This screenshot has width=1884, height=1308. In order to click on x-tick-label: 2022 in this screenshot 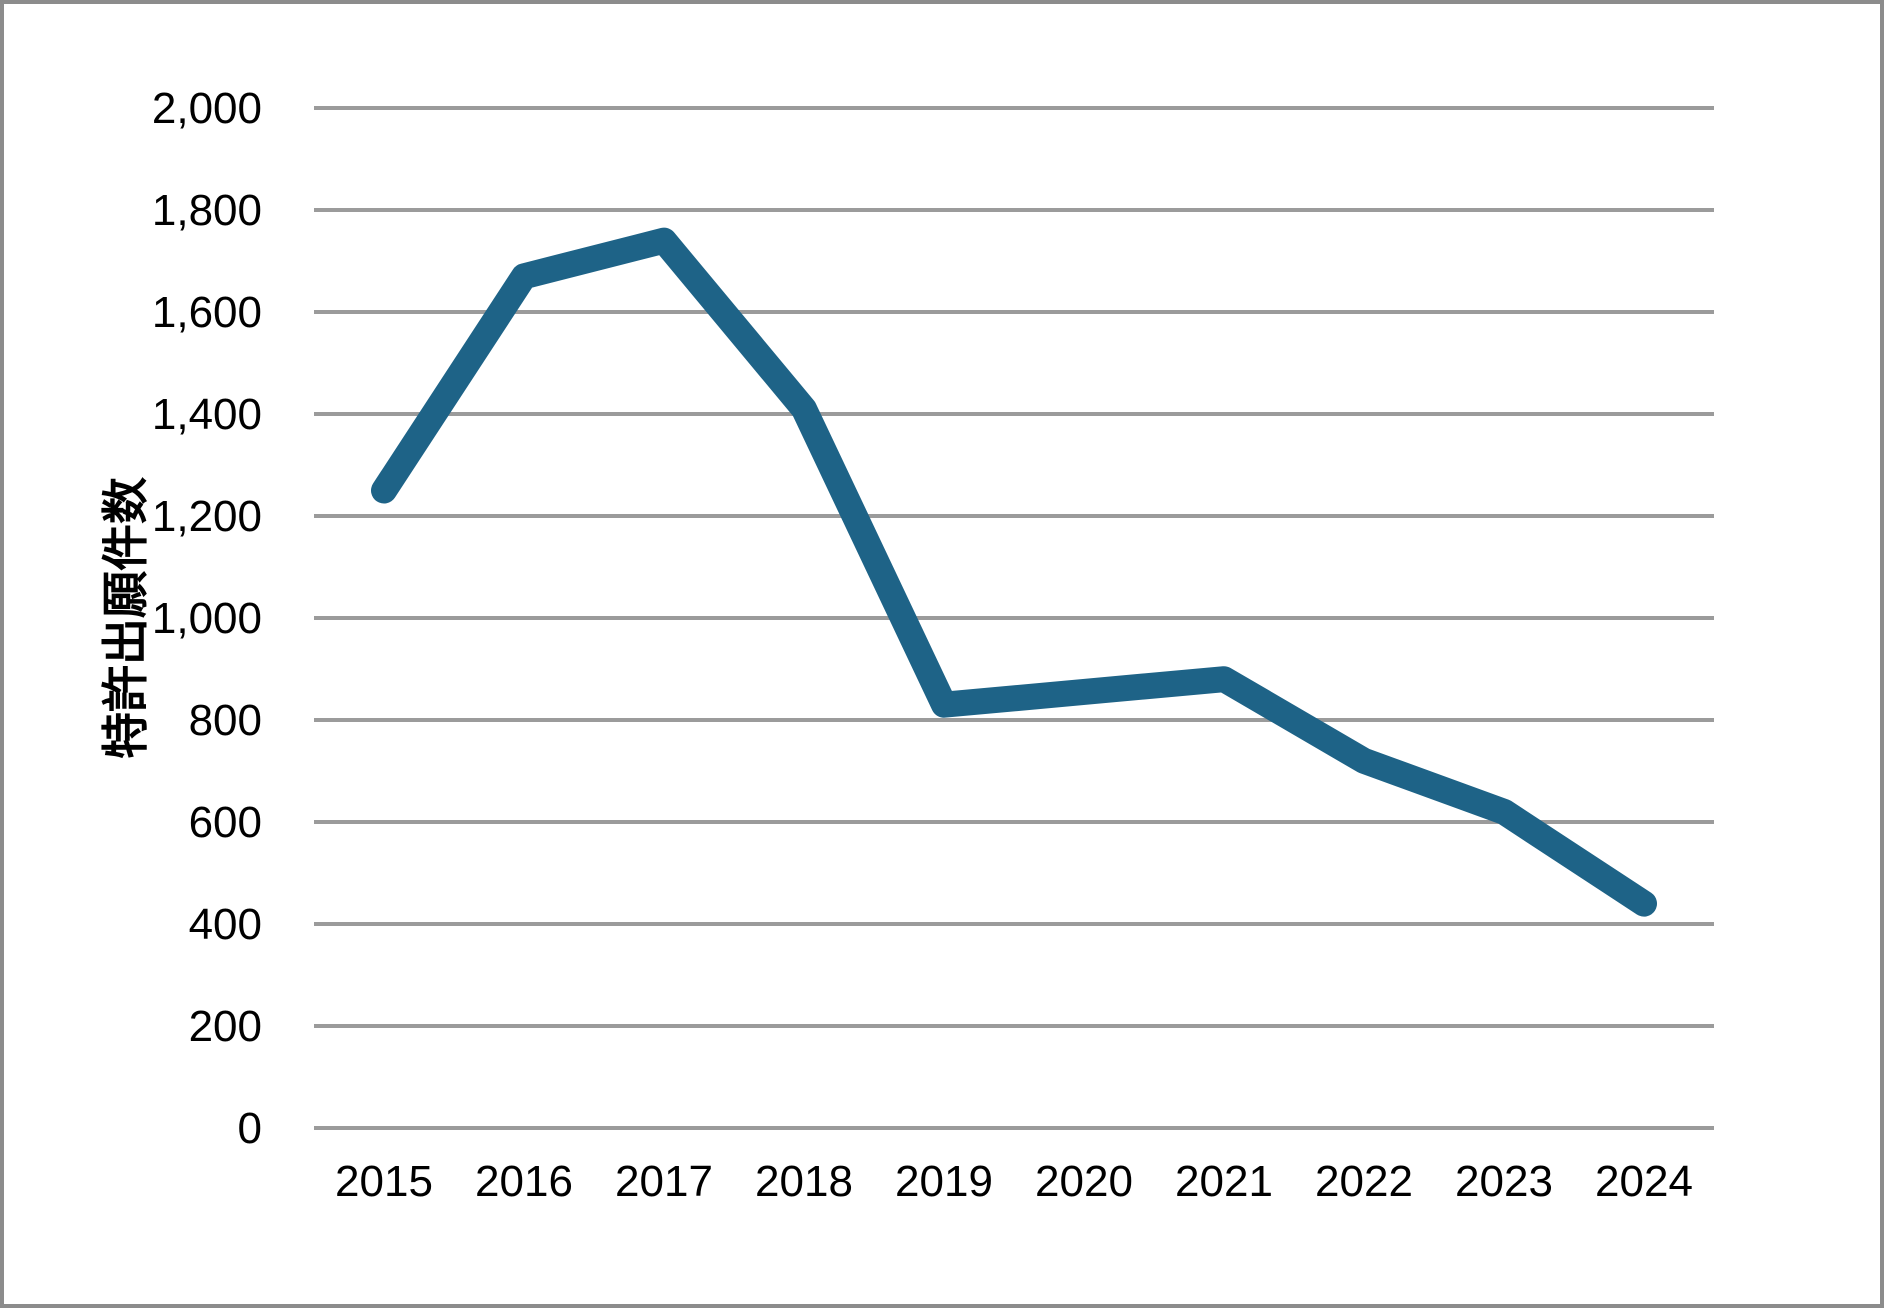, I will do `click(1364, 1181)`.